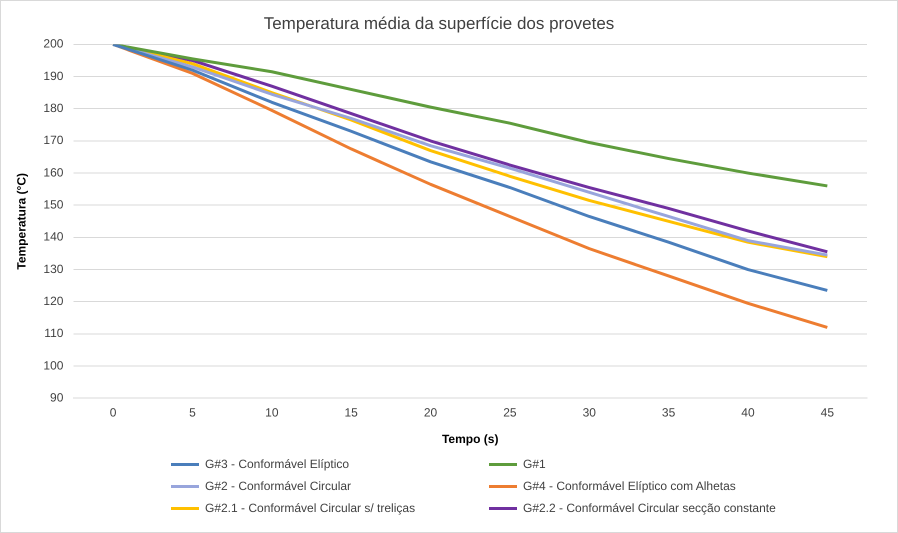 The image size is (898, 533). Describe the element at coordinates (57, 397) in the screenshot. I see `y-tick-label: 90` at that location.